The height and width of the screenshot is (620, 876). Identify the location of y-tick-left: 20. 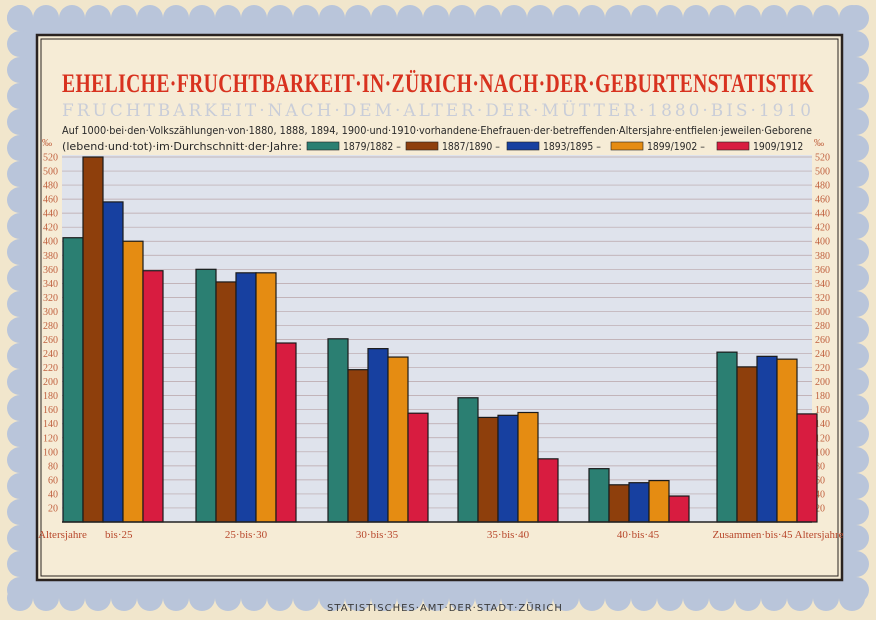
(53, 508).